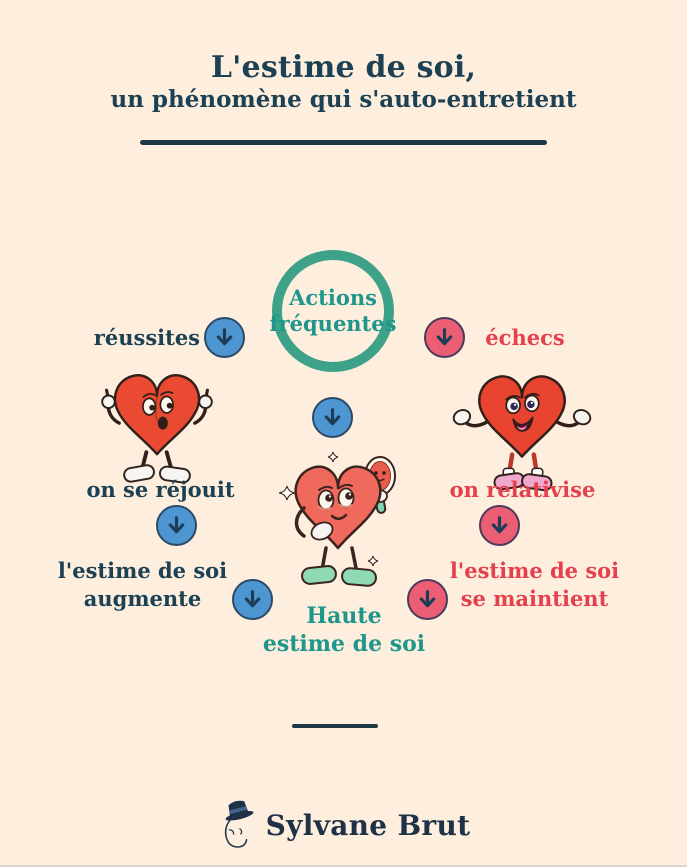 This screenshot has height=867, width=687. I want to click on label-haute-line2: estime de soi, so click(344, 644).